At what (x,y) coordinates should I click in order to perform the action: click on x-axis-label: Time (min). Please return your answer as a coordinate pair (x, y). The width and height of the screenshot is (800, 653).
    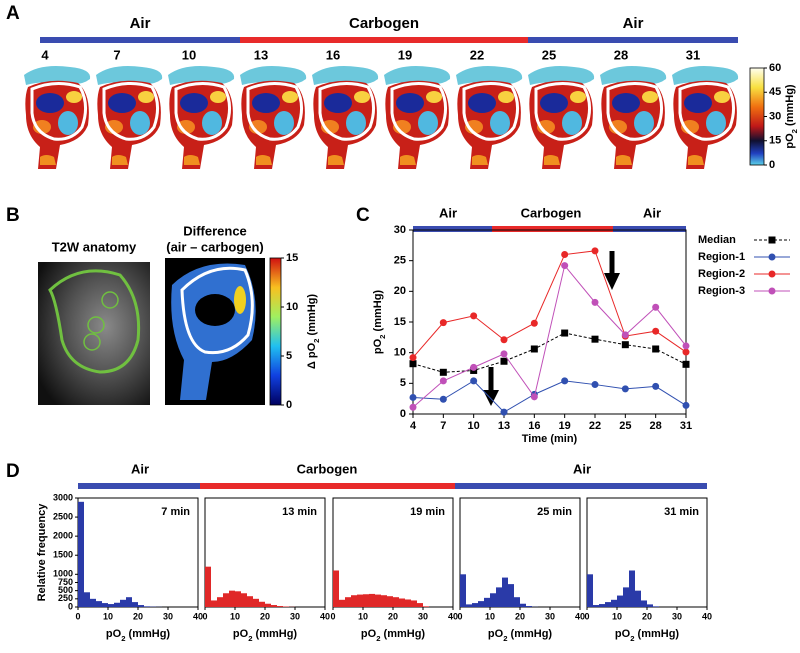
    Looking at the image, I should click on (550, 439).